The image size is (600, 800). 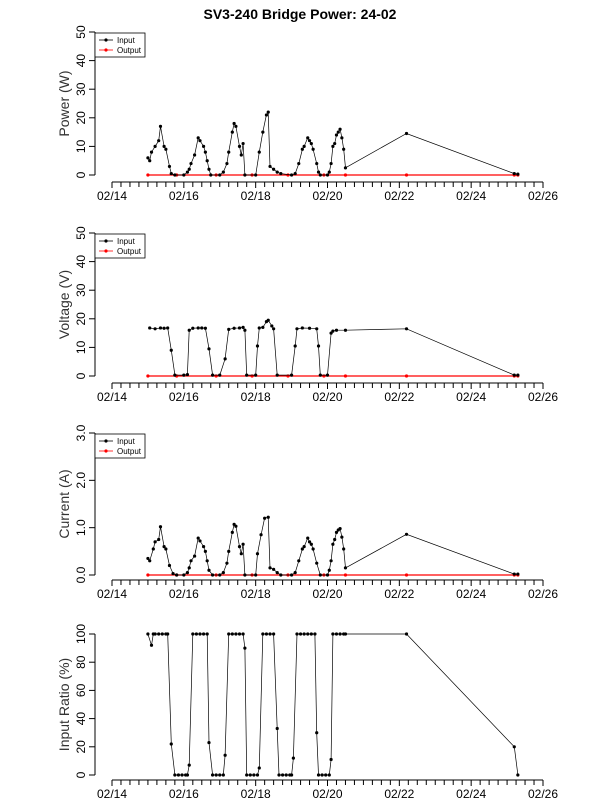 I want to click on x-tick-label: 02/18, so click(x=256, y=196).